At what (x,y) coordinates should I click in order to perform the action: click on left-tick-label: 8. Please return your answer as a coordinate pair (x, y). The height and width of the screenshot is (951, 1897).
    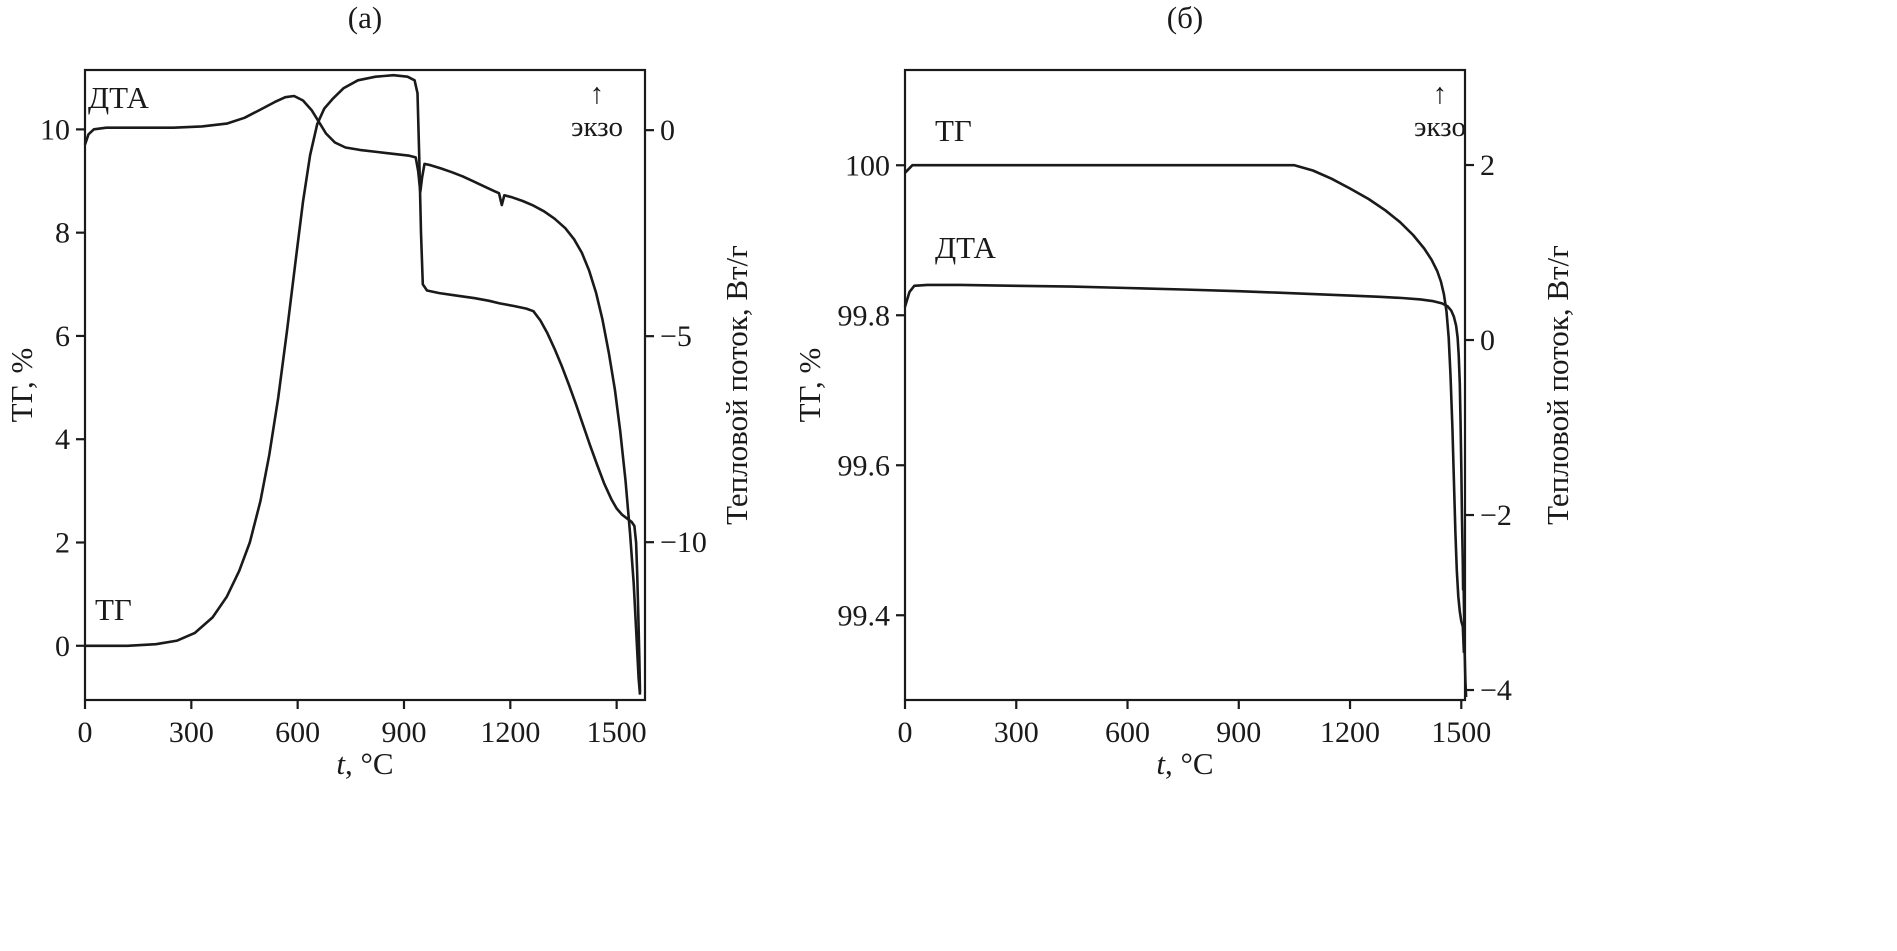
    Looking at the image, I should click on (62, 233).